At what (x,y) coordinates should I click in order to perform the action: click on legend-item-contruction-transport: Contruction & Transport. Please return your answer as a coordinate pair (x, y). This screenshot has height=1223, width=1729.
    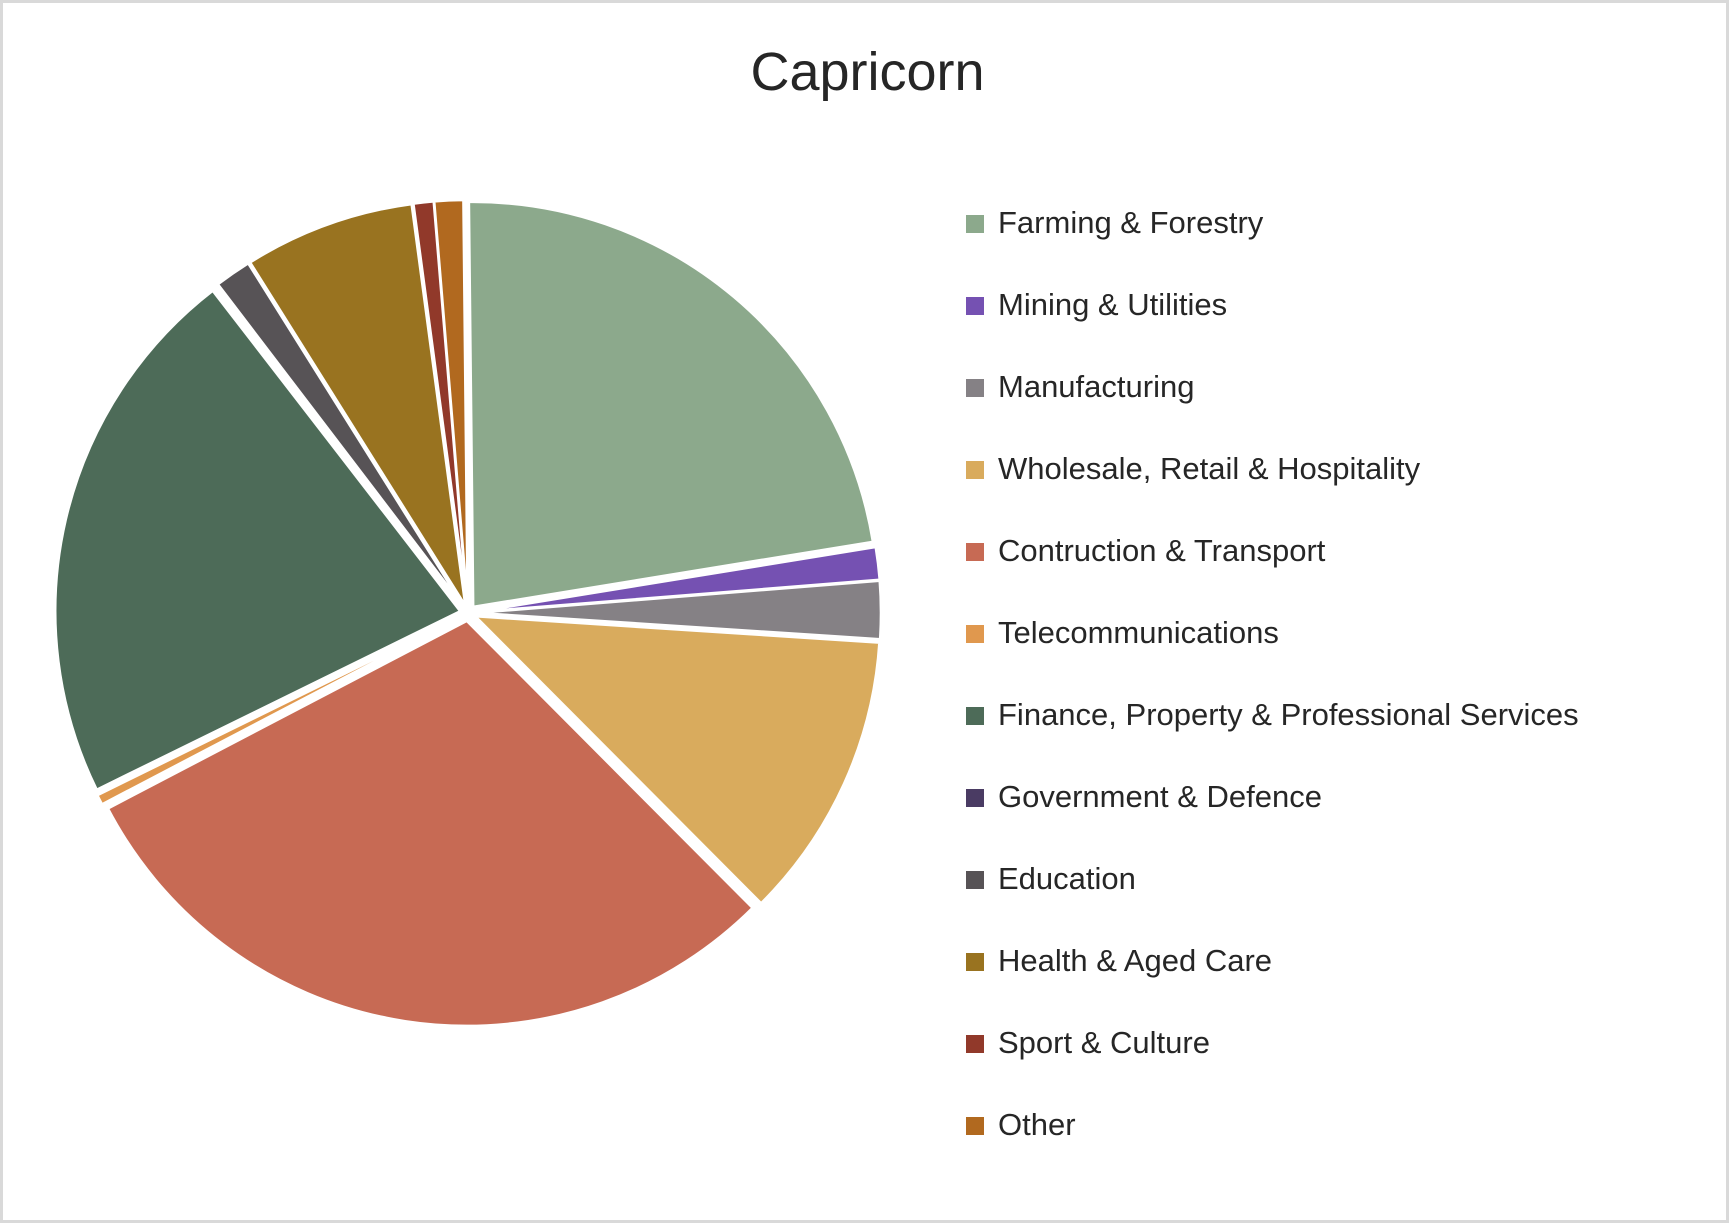
    Looking at the image, I should click on (1145, 552).